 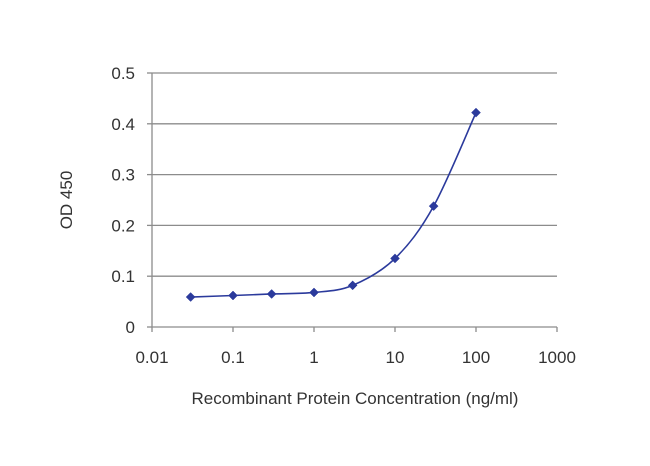 I want to click on y-tick-label: 0.1, so click(x=123, y=276).